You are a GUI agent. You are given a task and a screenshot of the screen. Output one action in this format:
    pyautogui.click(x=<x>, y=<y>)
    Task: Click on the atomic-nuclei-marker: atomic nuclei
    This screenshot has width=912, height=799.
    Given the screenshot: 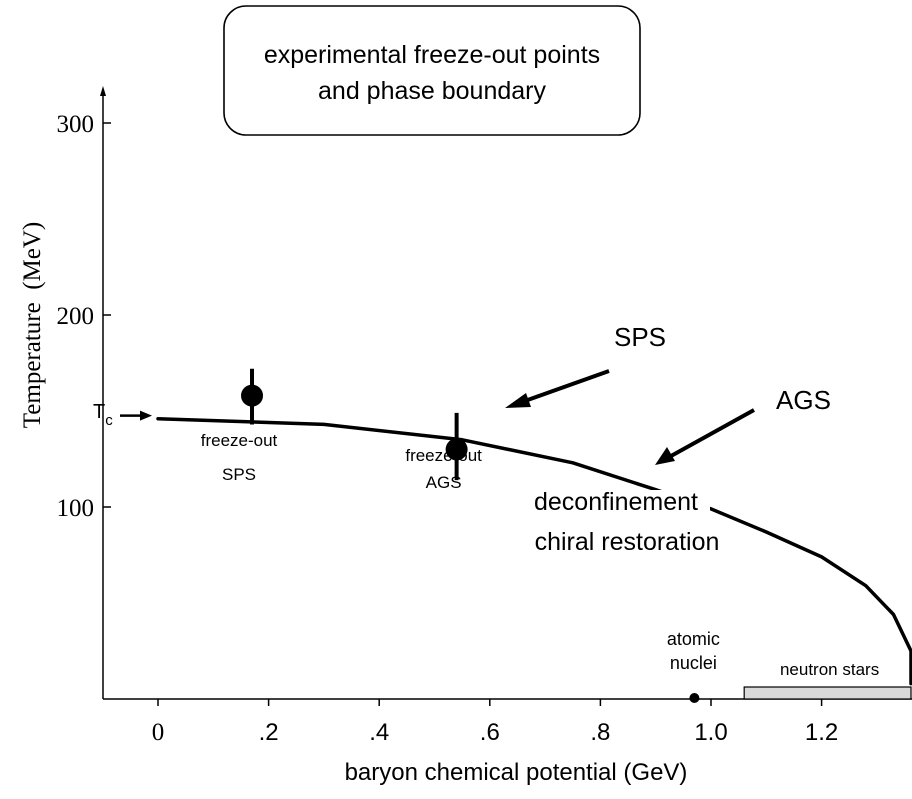 What is the action you would take?
    pyautogui.click(x=693, y=666)
    